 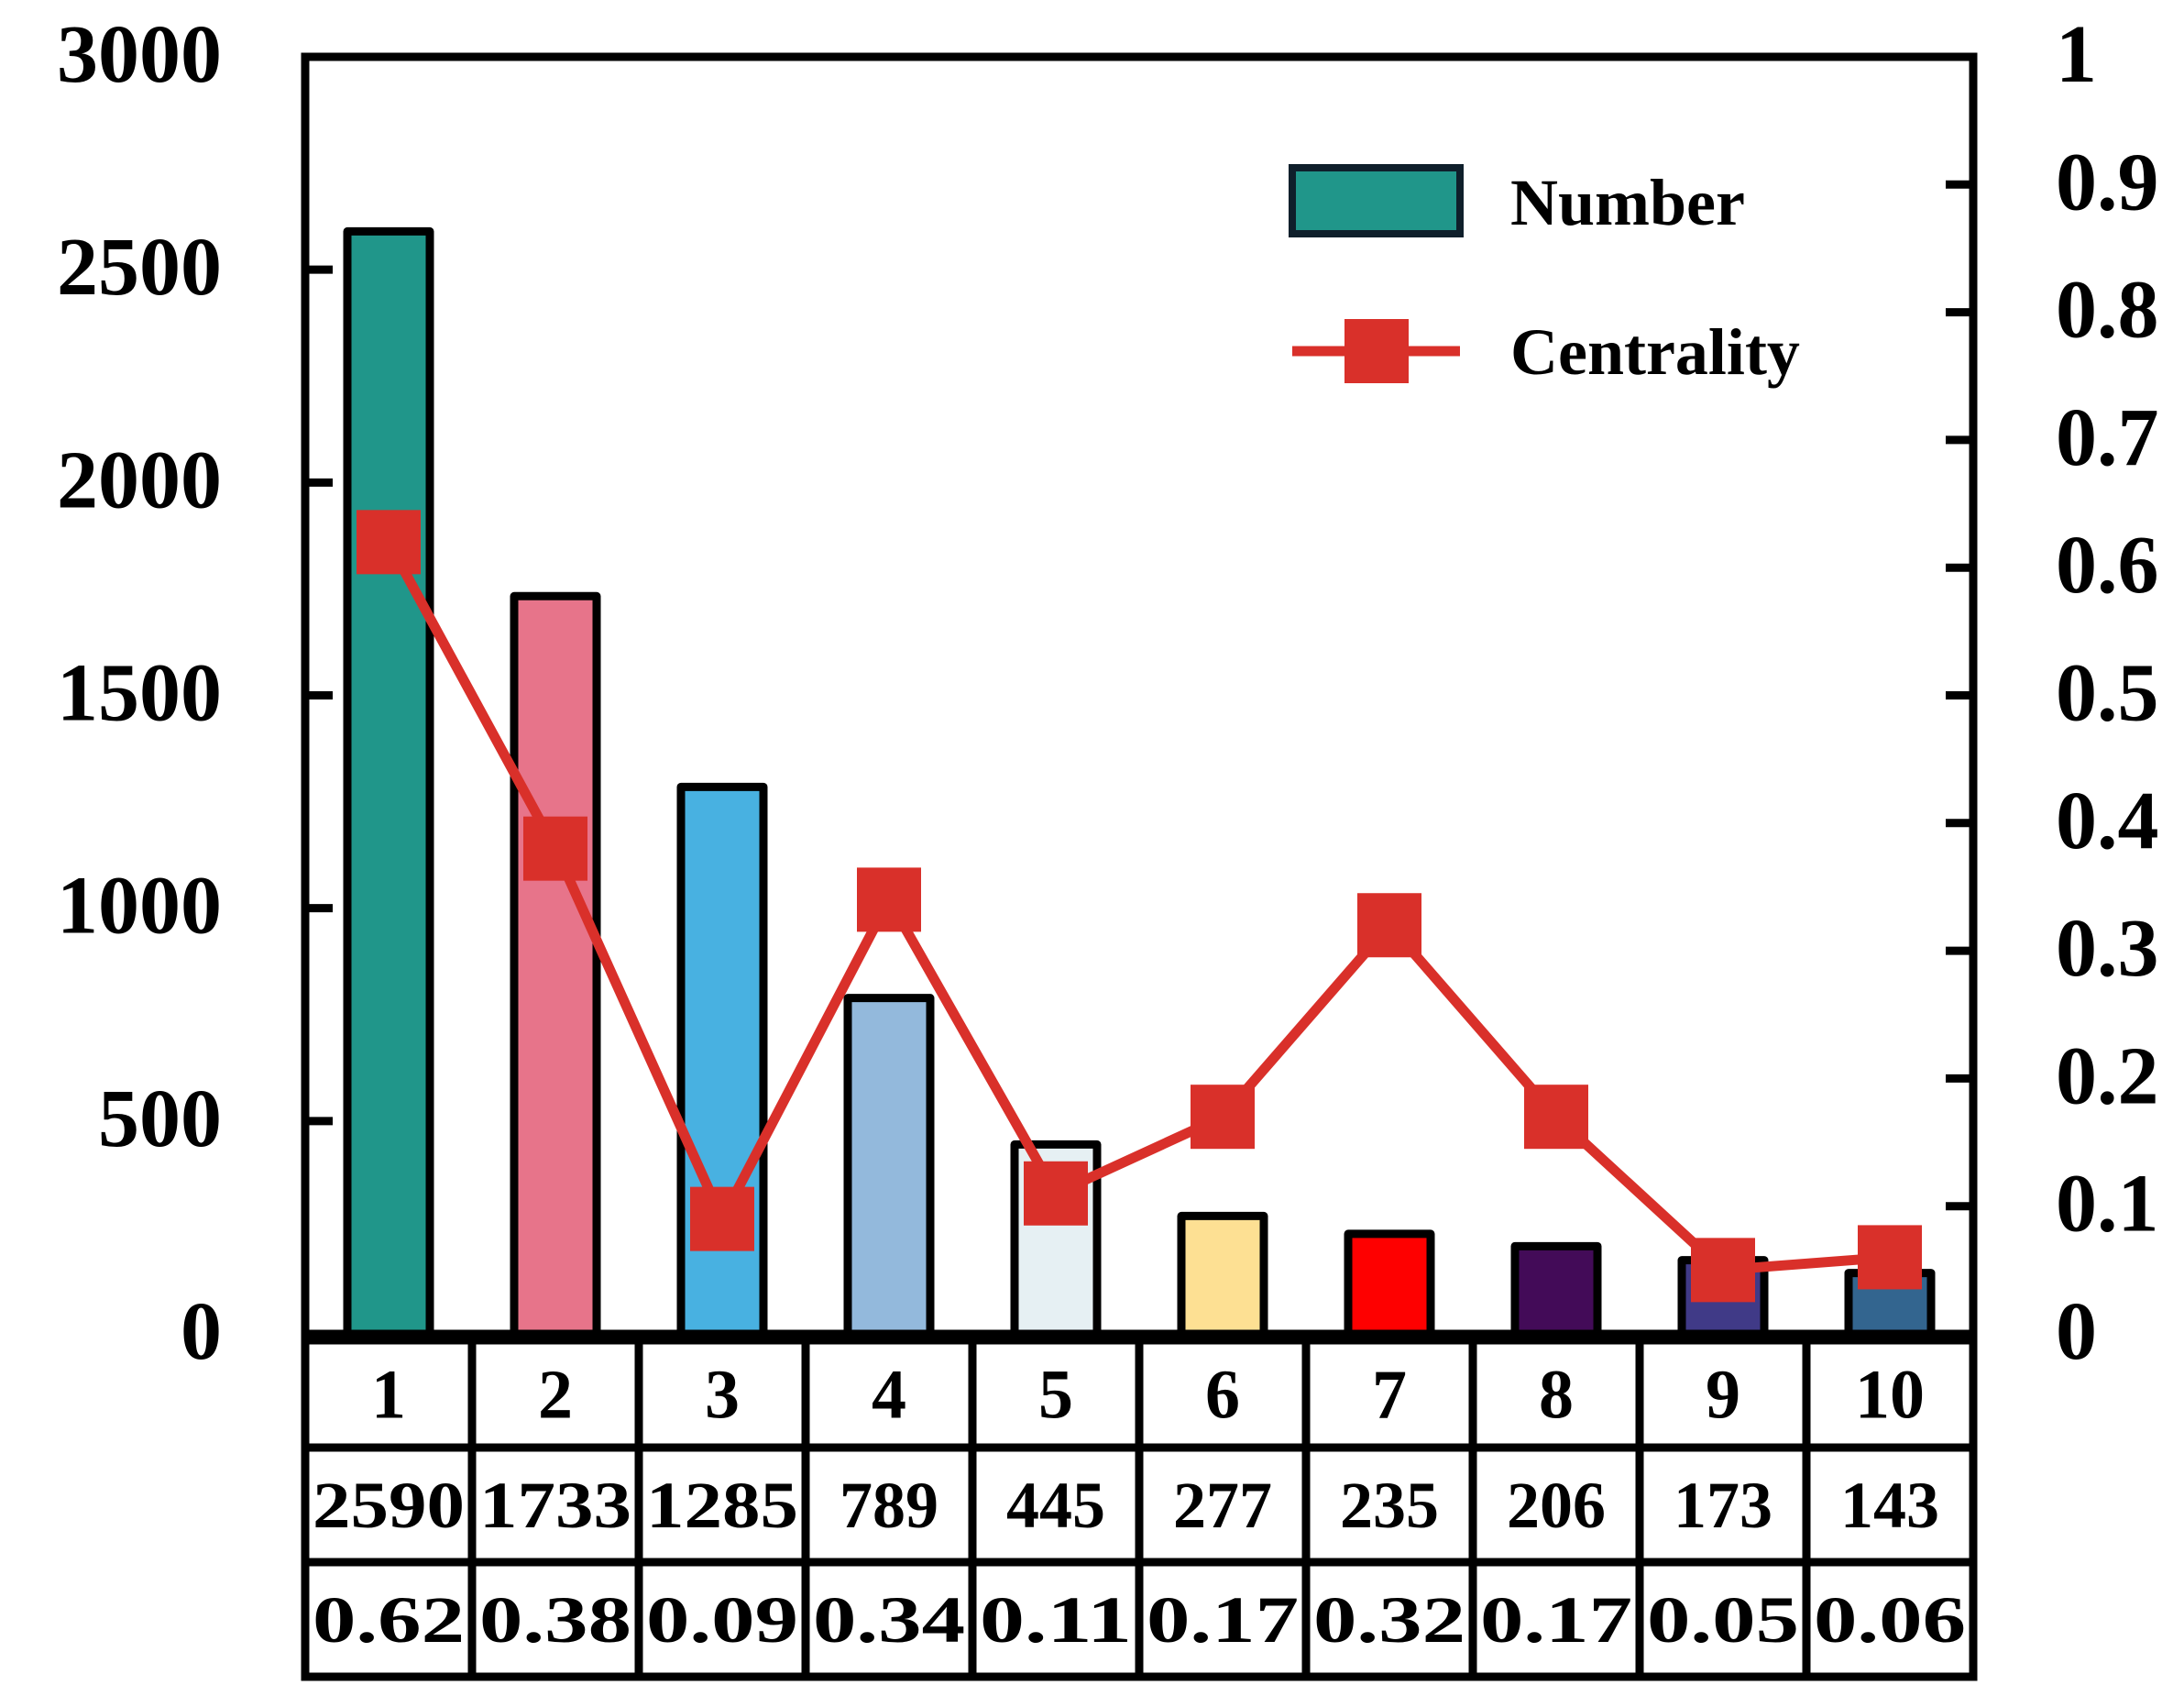 What do you see at coordinates (2107, 693) in the screenshot?
I see `right-tick-label: 0.5` at bounding box center [2107, 693].